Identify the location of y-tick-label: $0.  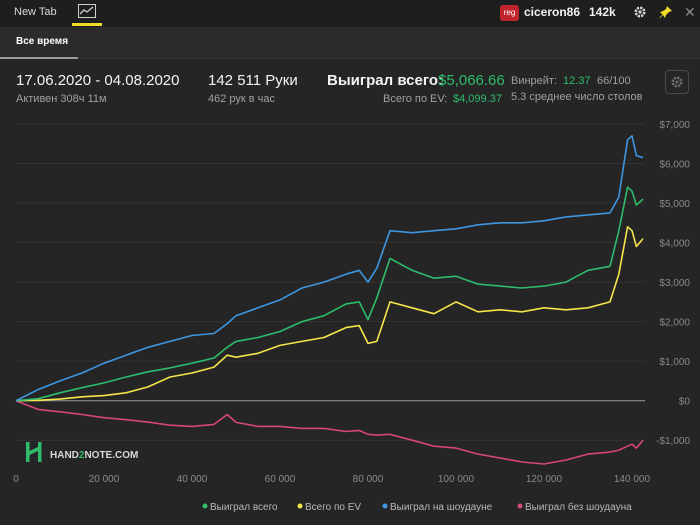
(685, 402).